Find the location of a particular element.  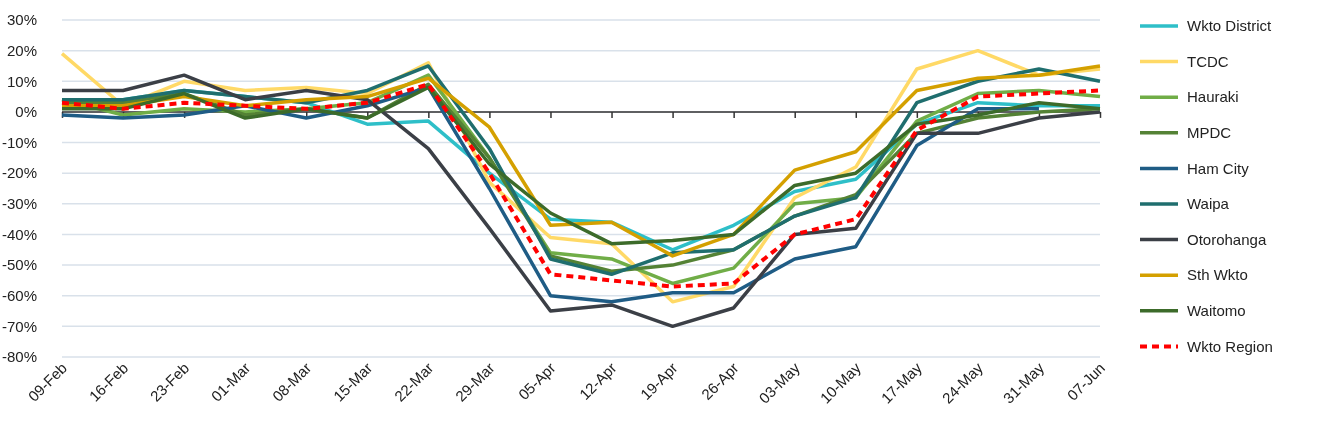

y-tick-label: -10% is located at coordinates (19, 142).